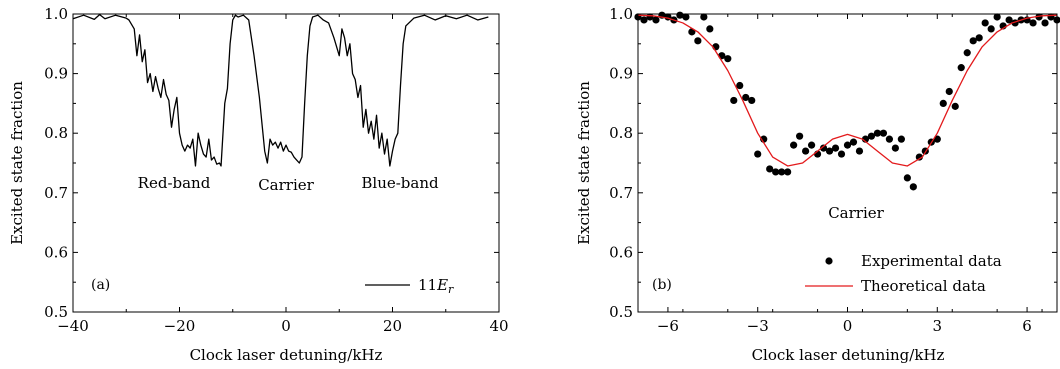  I want to click on legend-marker-experimental, so click(829, 261).